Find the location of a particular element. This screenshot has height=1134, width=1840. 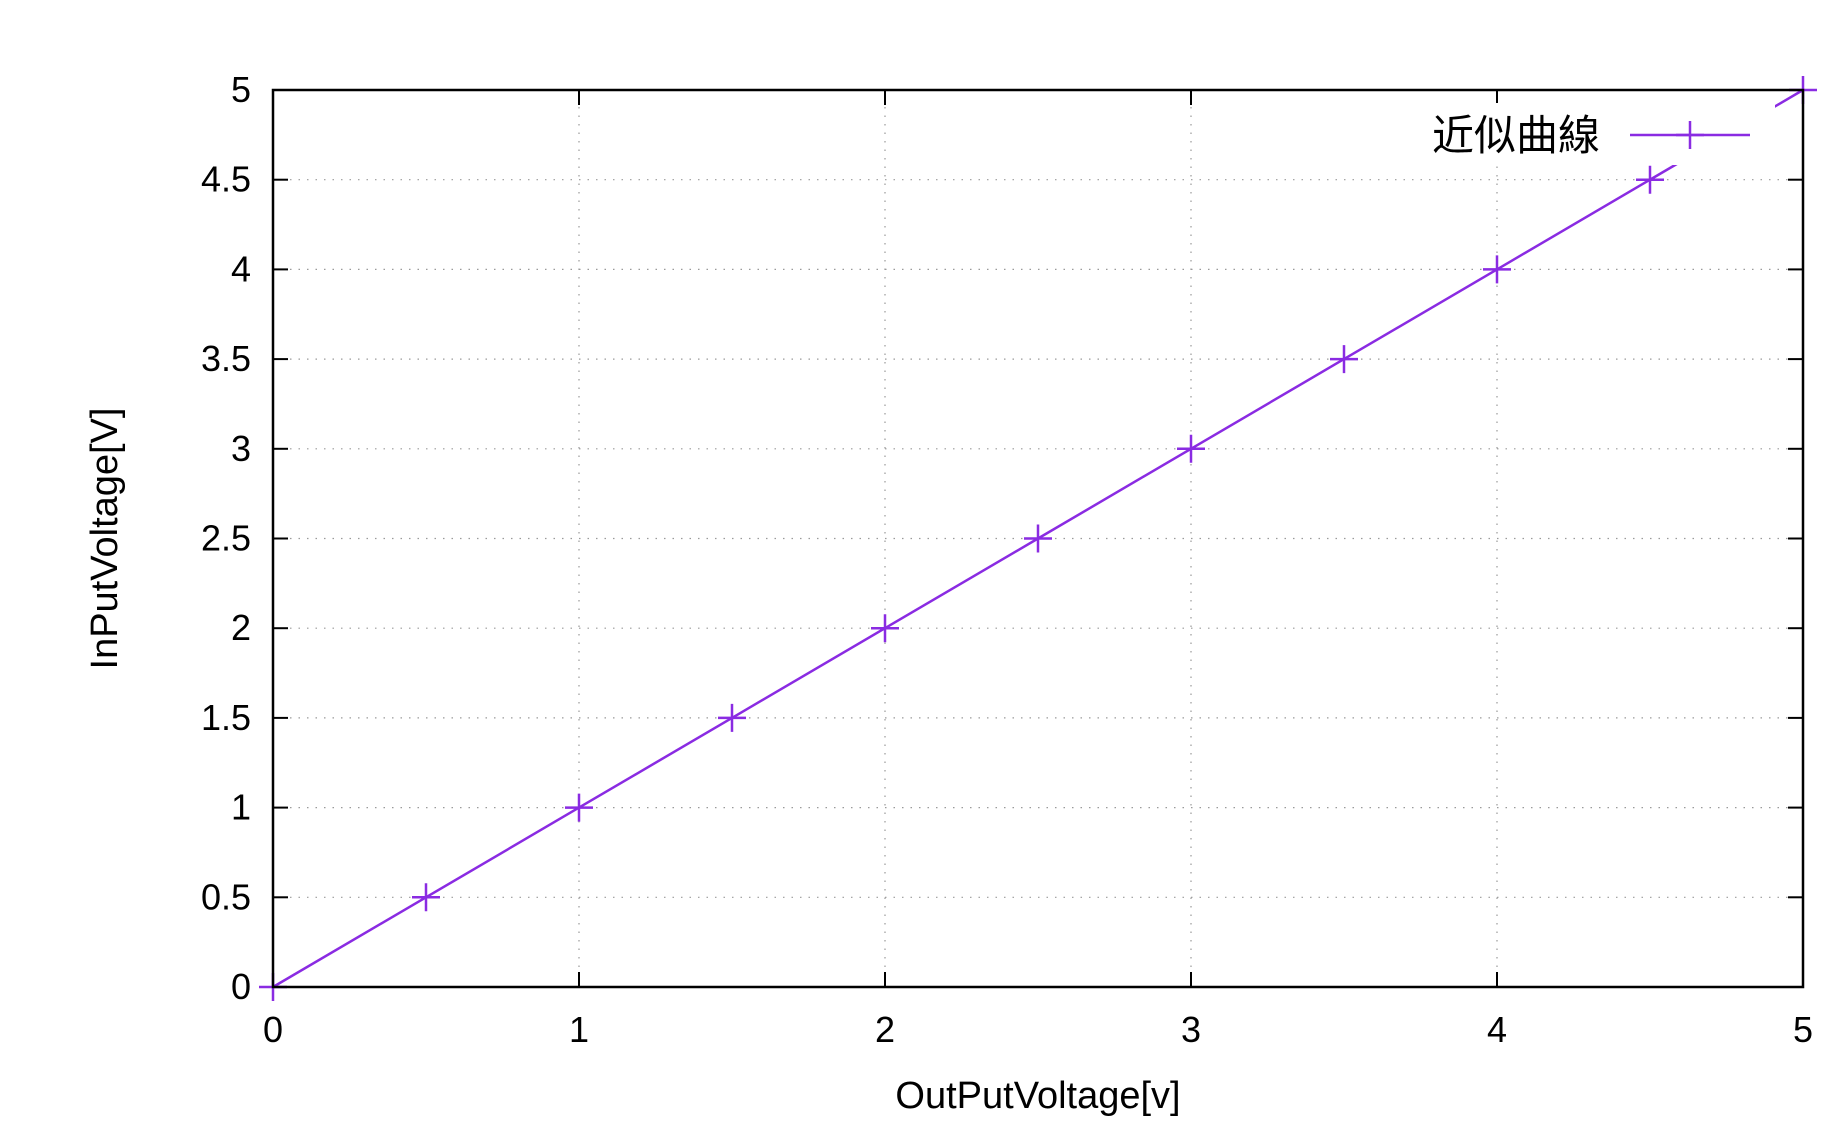

legend-marker is located at coordinates (1690, 135).